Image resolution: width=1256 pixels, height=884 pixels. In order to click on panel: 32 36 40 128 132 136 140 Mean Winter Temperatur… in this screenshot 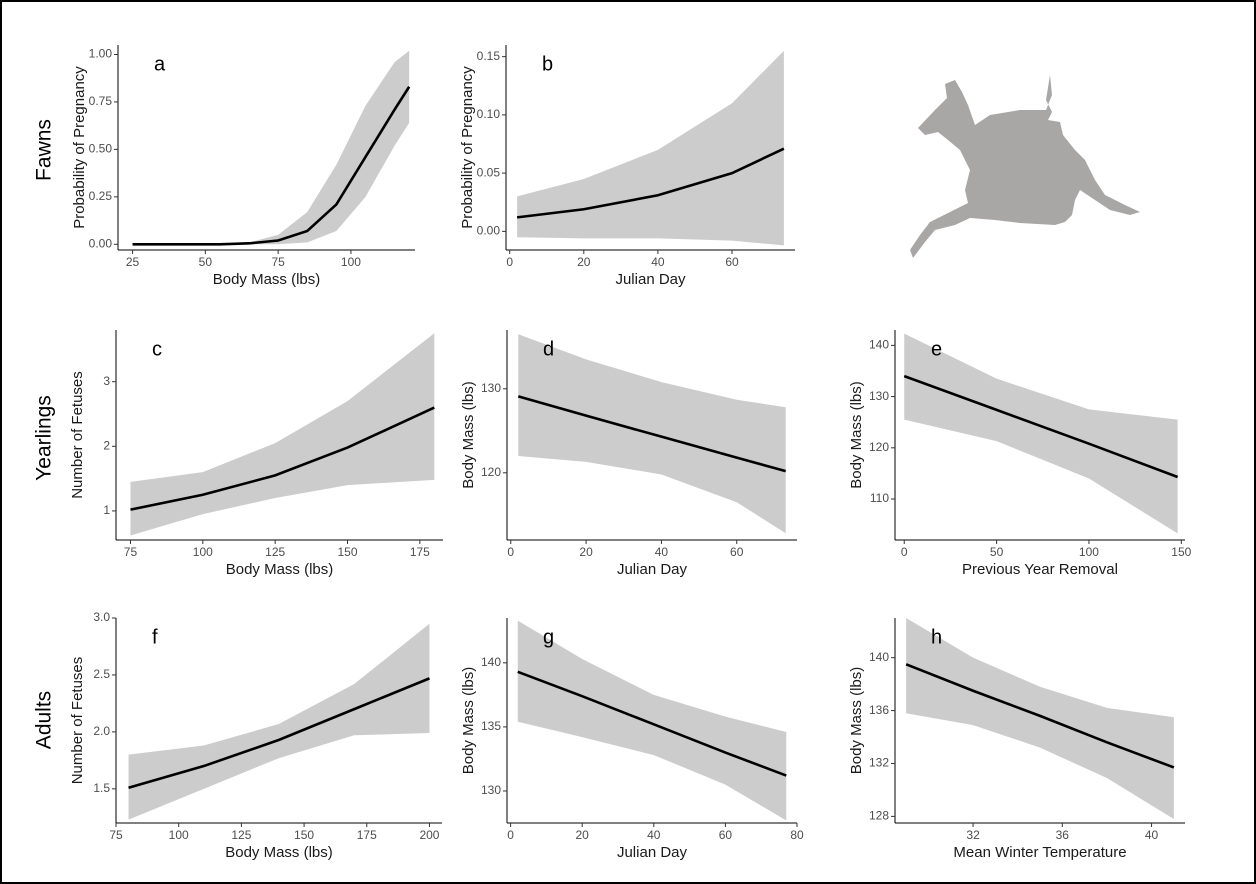, I will do `click(1016, 739)`.